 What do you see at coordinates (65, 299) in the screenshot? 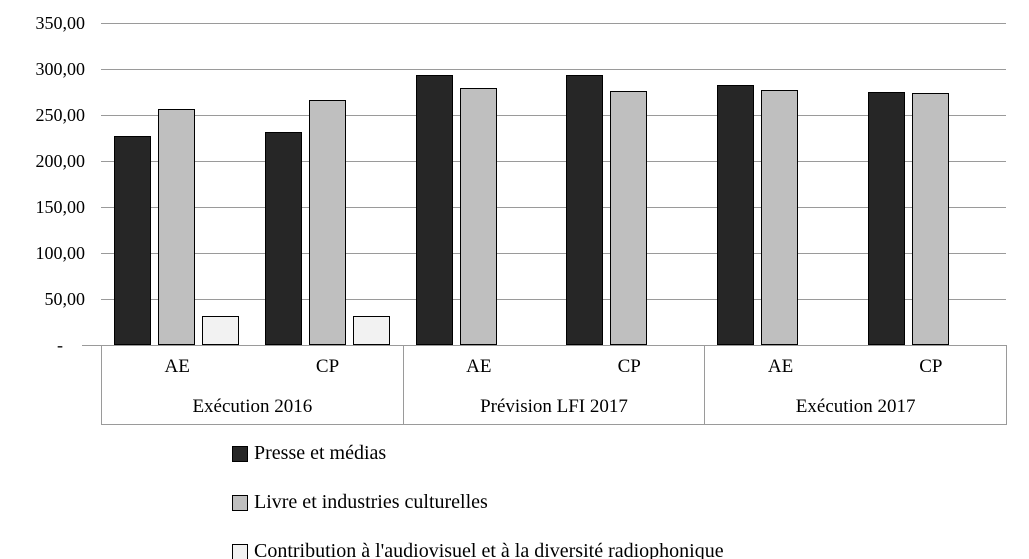
I see `y-axis-tick-label: 50,00` at bounding box center [65, 299].